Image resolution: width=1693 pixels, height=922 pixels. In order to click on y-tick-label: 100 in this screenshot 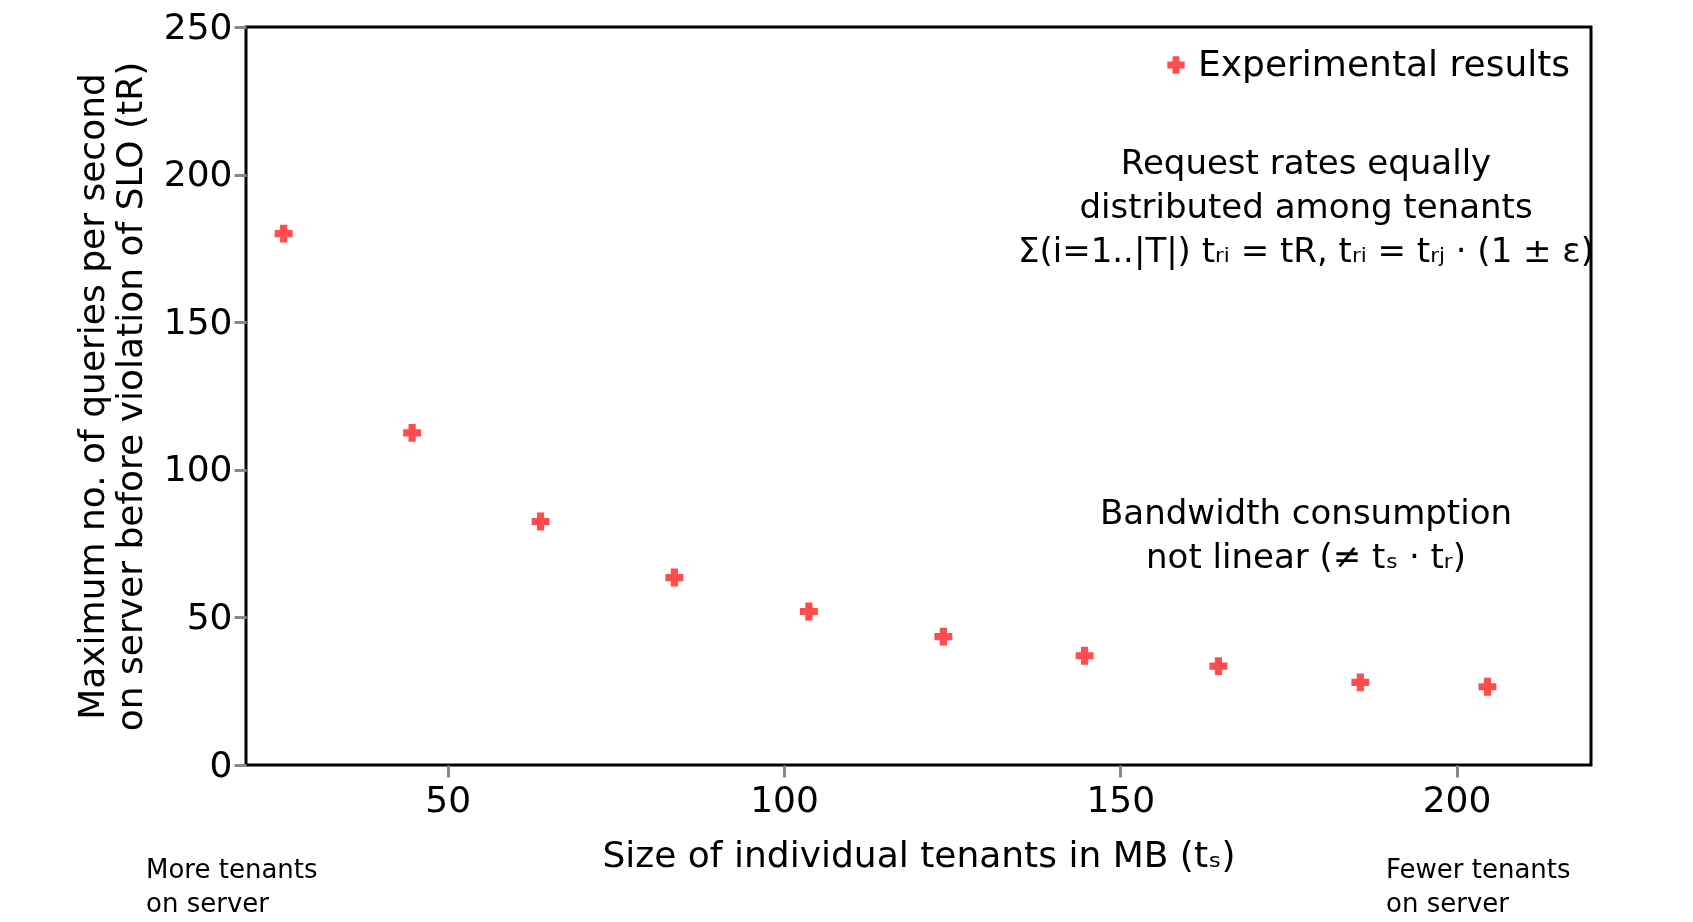, I will do `click(198, 469)`.